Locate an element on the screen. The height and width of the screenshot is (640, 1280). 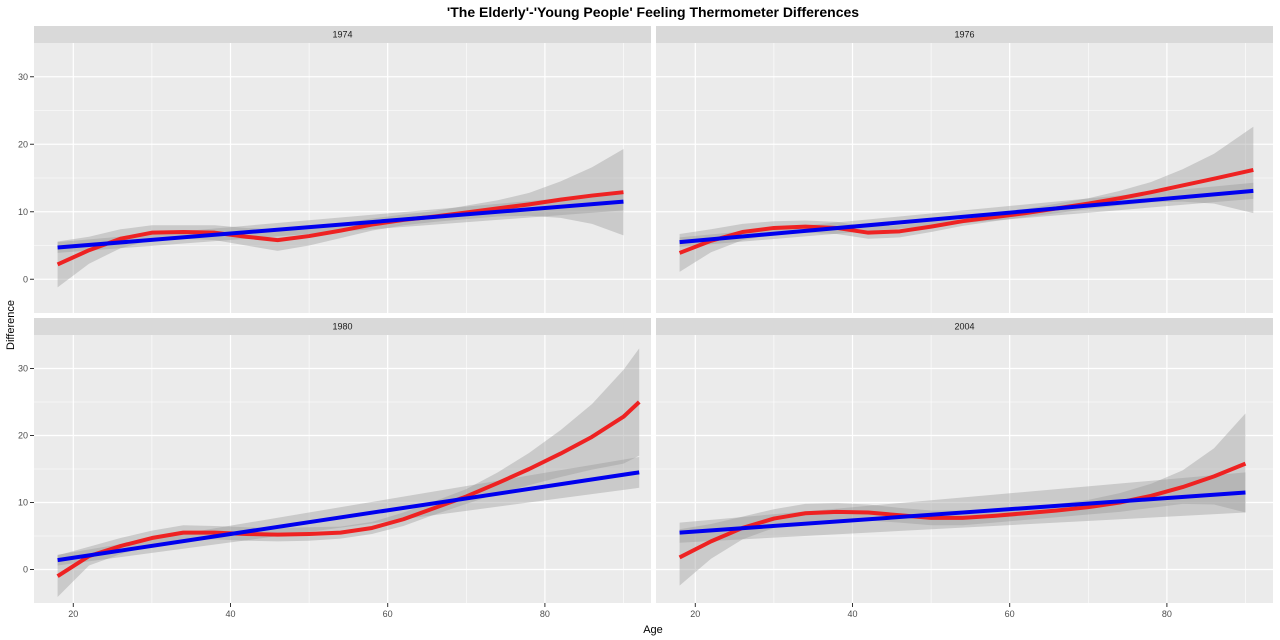
facet-strip-label: 1974 is located at coordinates (342, 35).